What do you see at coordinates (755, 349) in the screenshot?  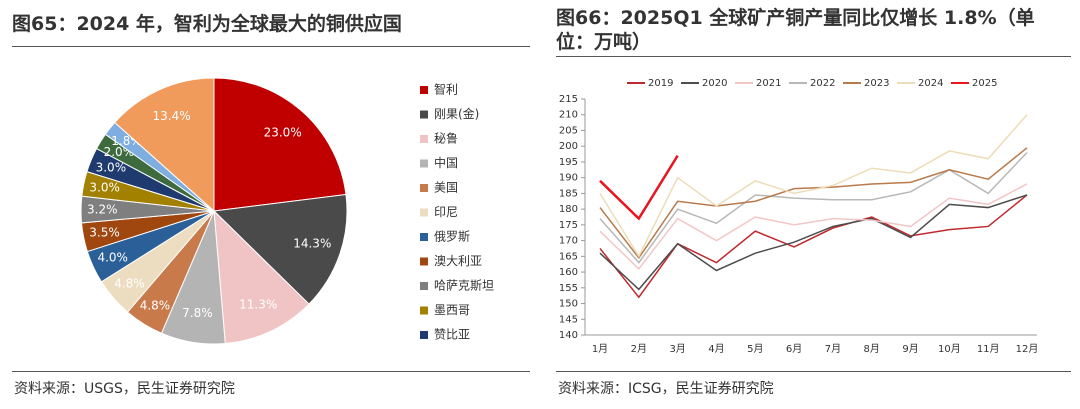 I see `x-tick-label: 5月` at bounding box center [755, 349].